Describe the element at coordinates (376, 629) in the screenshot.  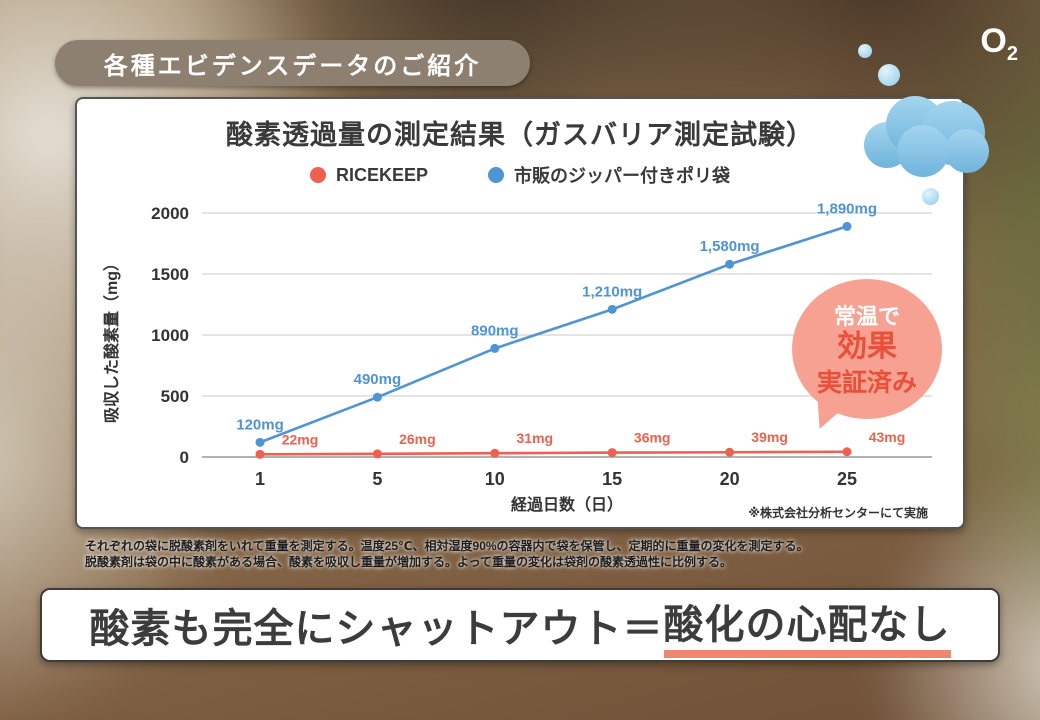
I see `banner-text: 酸素も完全にシャットアウト＝` at that location.